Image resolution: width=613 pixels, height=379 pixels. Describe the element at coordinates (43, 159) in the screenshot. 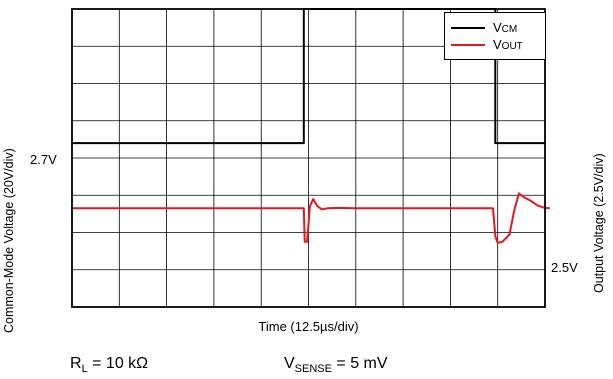

I see `vcm-level-label: 2.7V` at that location.